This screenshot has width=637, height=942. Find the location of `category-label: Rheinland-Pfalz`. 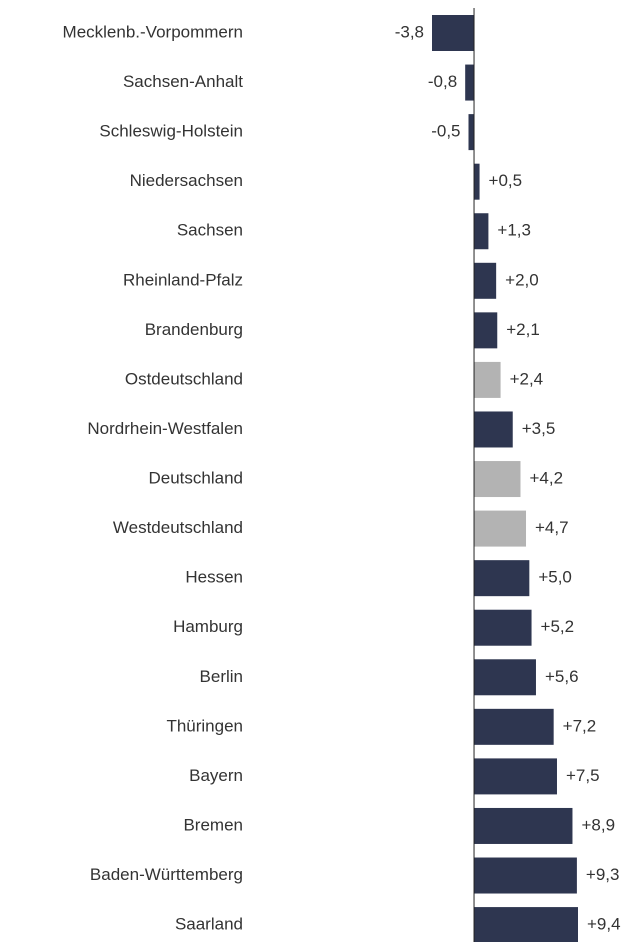

category-label: Rheinland-Pfalz is located at coordinates (183, 279).